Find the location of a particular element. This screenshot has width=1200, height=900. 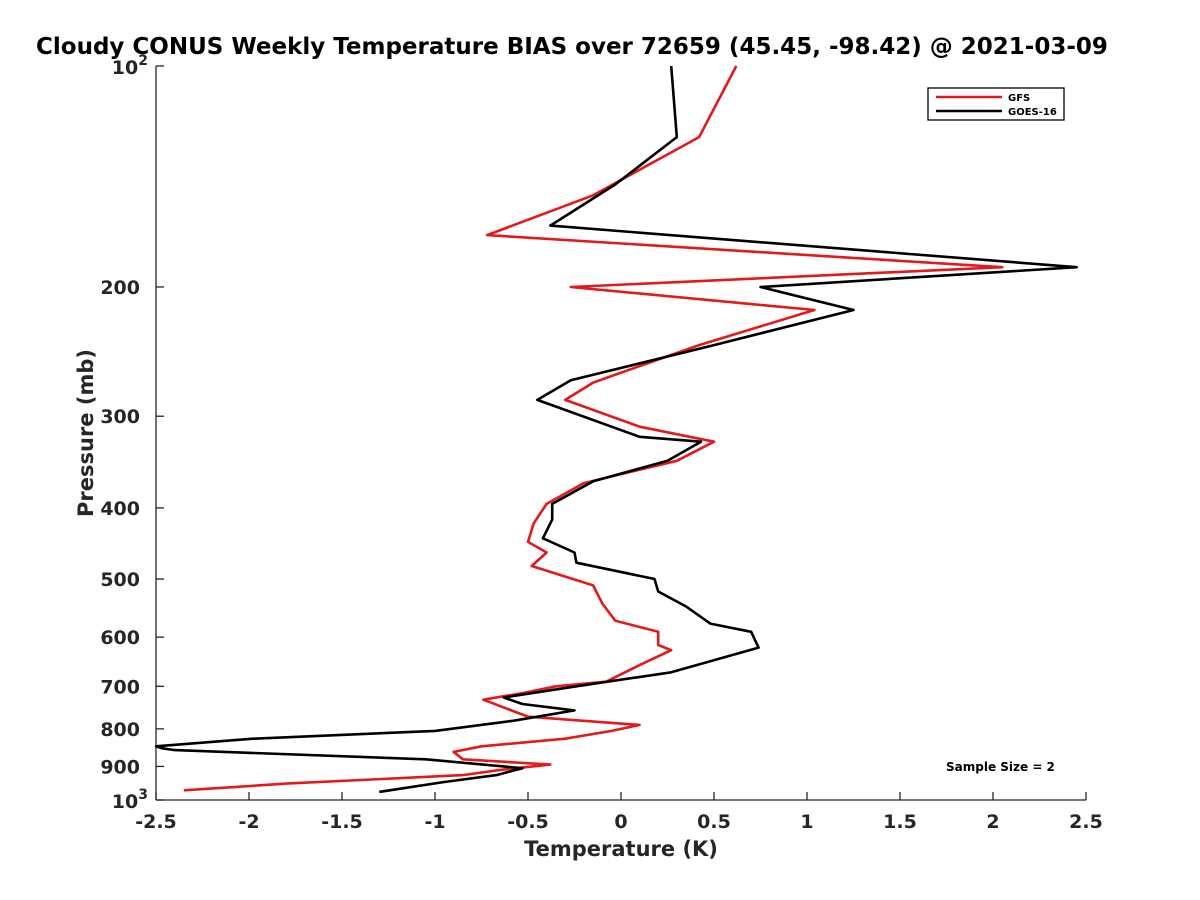

x-tick-label: 1.5 is located at coordinates (900, 822).